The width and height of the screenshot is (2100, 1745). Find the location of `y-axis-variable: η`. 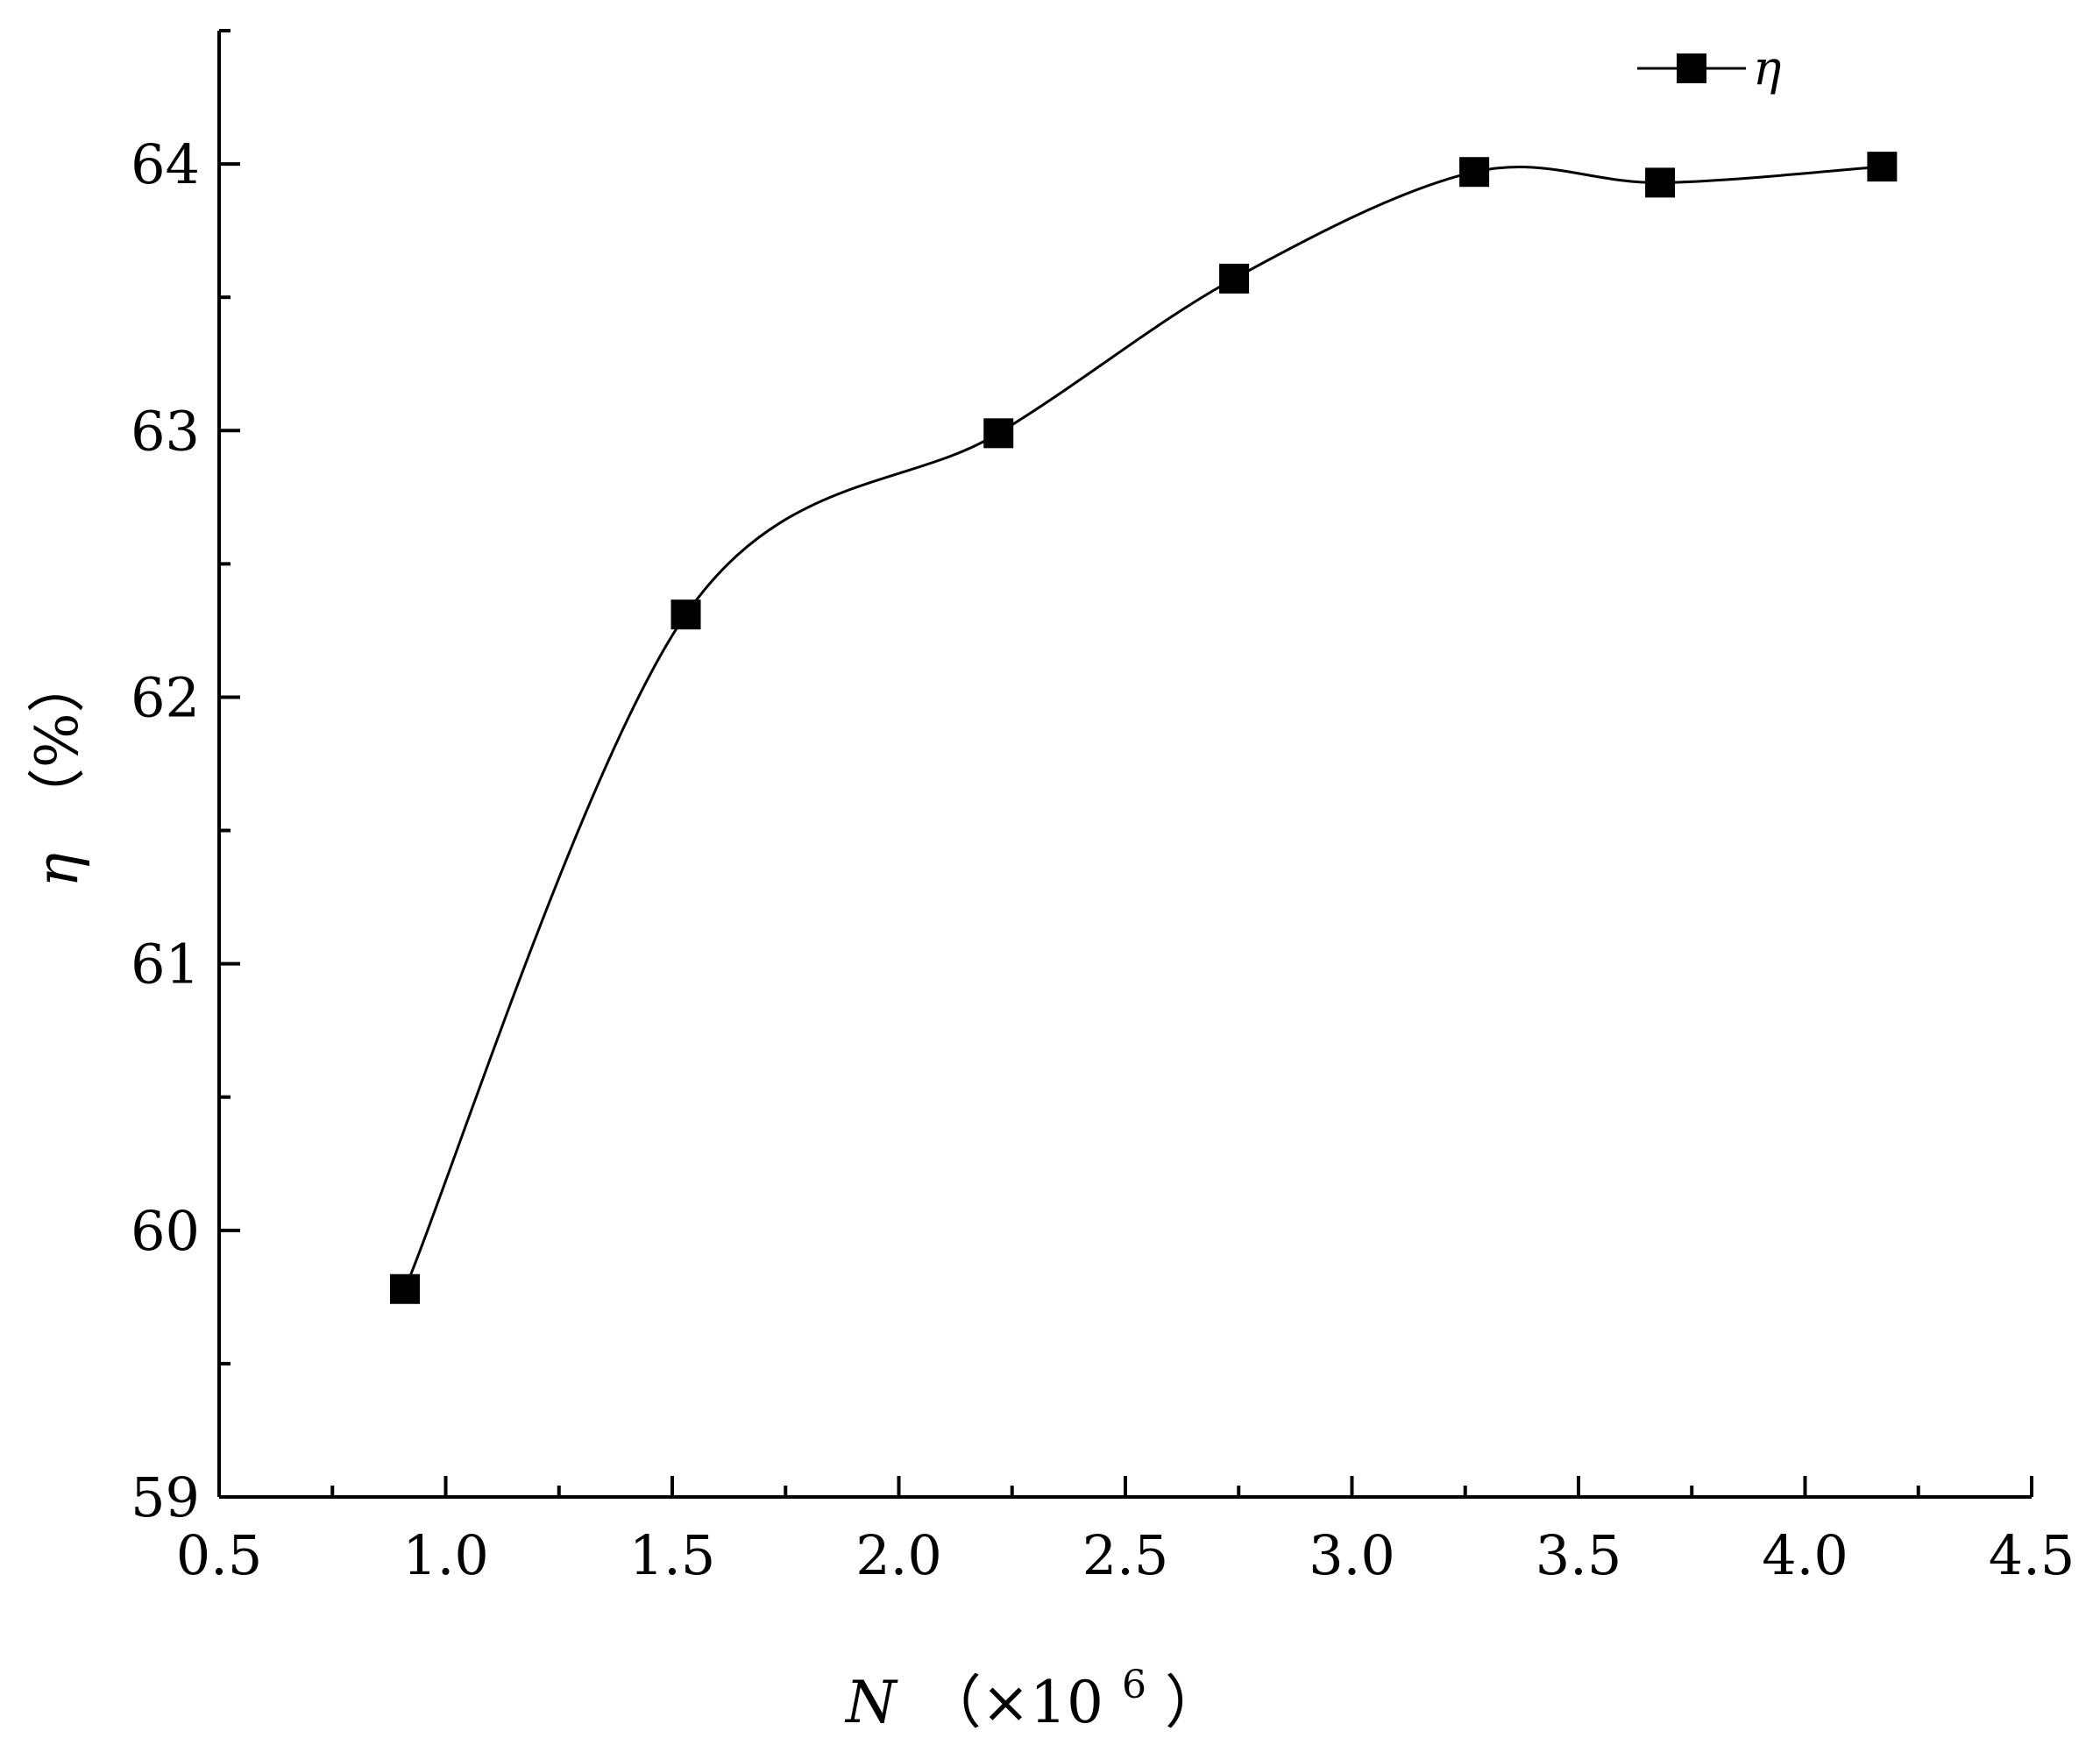

y-axis-variable: η is located at coordinates (57, 870).